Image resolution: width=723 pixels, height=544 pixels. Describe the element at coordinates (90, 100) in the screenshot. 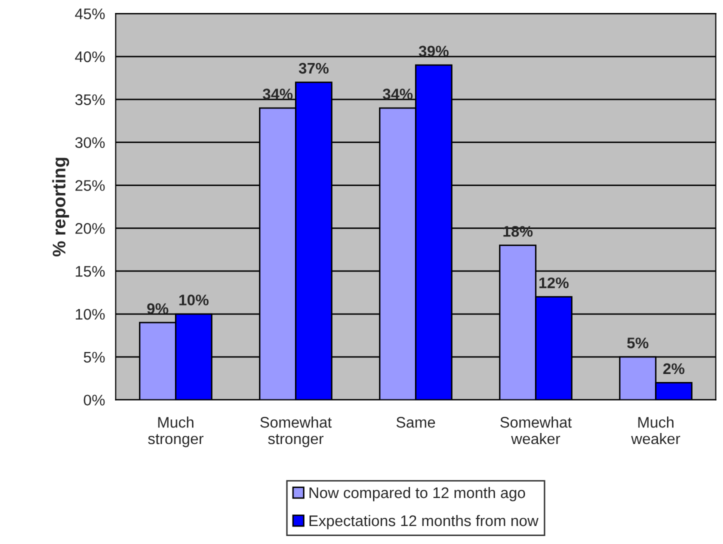

I see `y-tick-label: 35%` at that location.